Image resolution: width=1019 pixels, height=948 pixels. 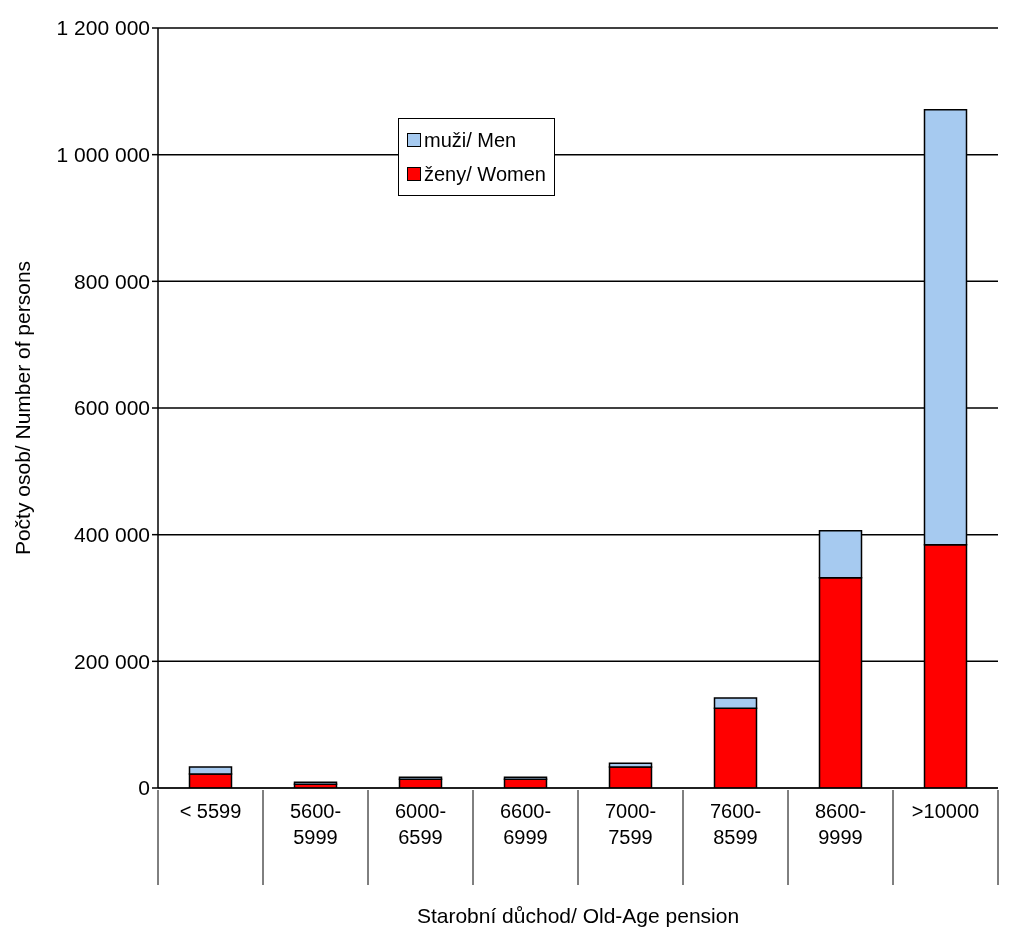 What do you see at coordinates (840, 824) in the screenshot?
I see `x-tick-label: 8600-9999` at bounding box center [840, 824].